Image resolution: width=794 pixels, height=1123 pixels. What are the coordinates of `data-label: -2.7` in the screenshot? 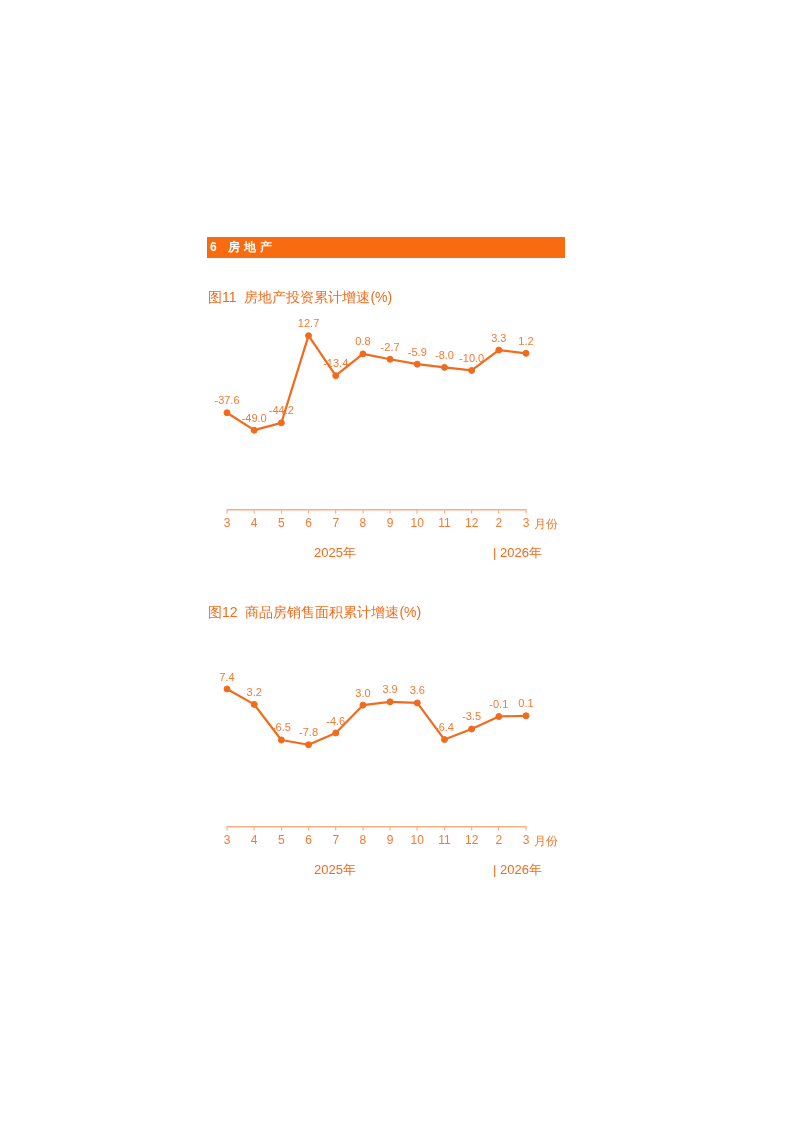 It's located at (390, 346).